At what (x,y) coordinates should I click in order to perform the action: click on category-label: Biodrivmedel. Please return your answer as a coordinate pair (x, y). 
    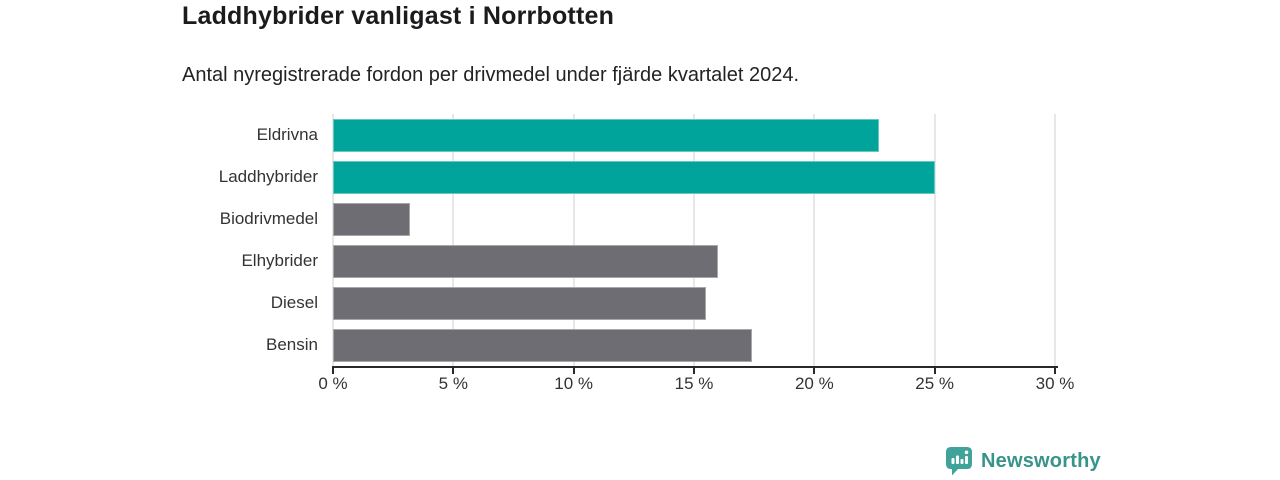
    Looking at the image, I should click on (268, 218).